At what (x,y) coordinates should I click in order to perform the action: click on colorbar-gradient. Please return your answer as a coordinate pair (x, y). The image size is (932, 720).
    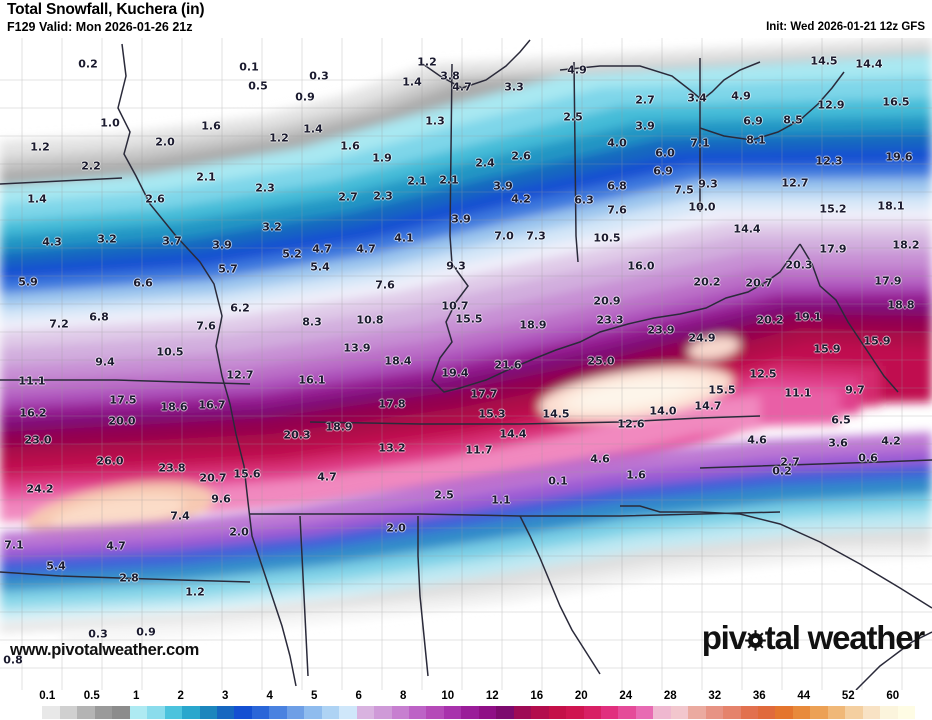
    Looking at the image, I should click on (470, 712).